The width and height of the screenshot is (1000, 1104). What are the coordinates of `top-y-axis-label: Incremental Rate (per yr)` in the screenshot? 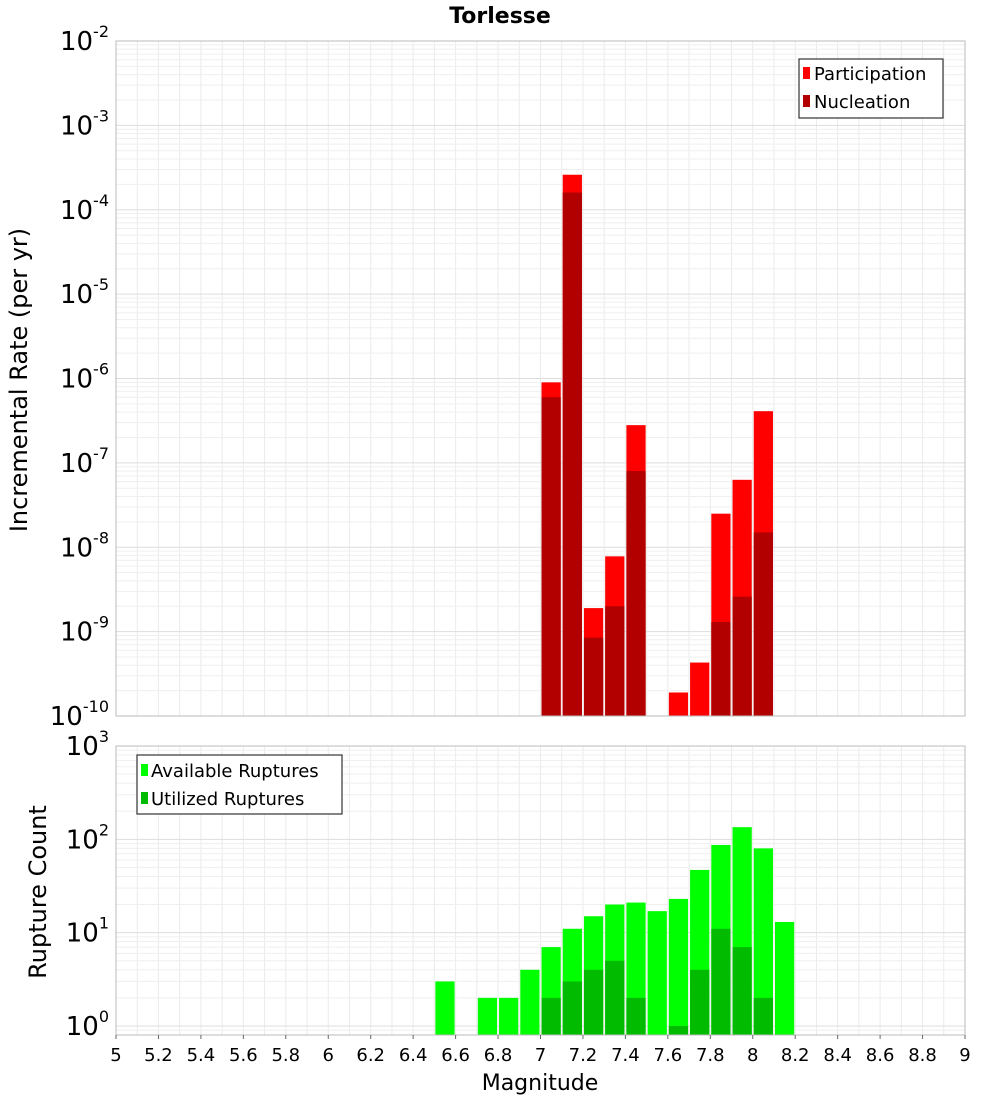 It's located at (19, 380).